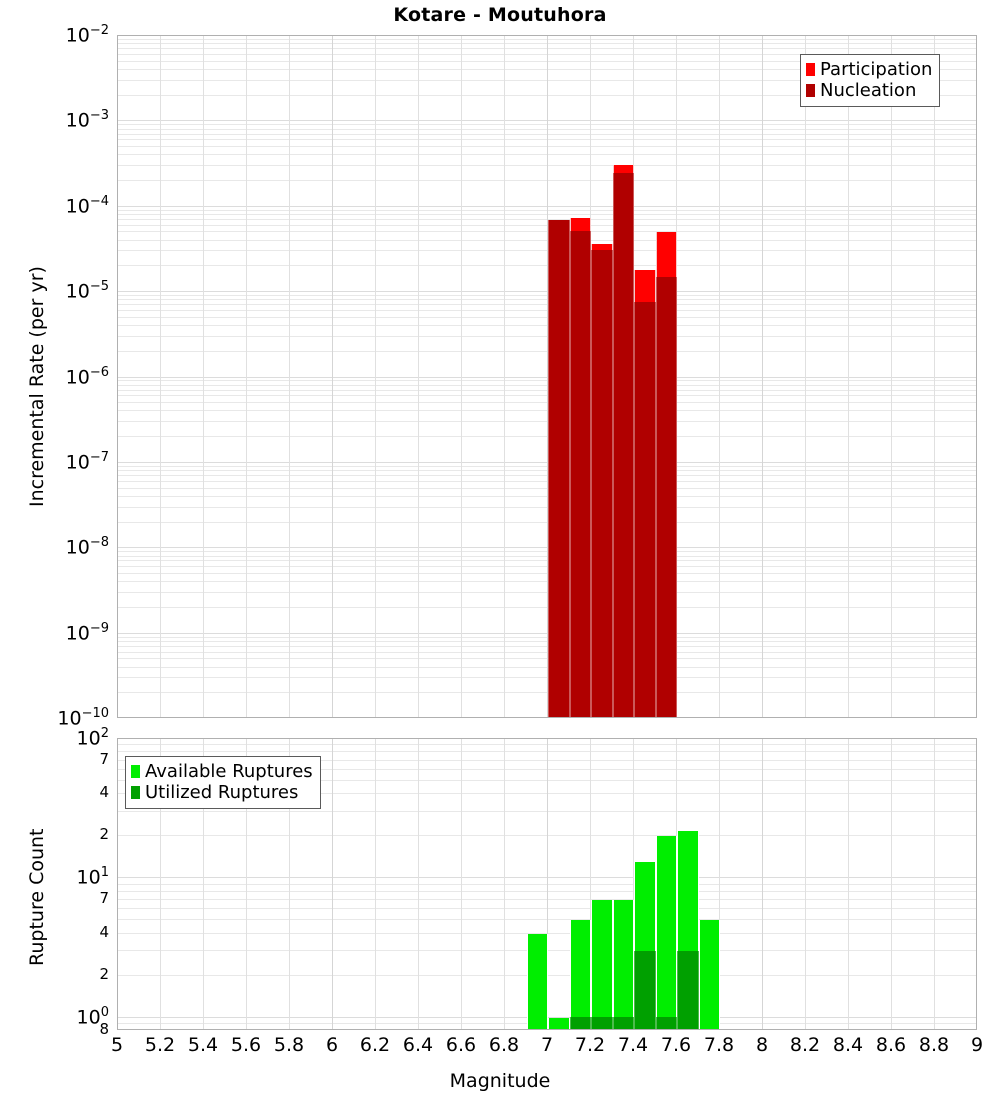  What do you see at coordinates (37, 897) in the screenshot?
I see `rupture-count-y-axis-title: Rupture Count` at bounding box center [37, 897].